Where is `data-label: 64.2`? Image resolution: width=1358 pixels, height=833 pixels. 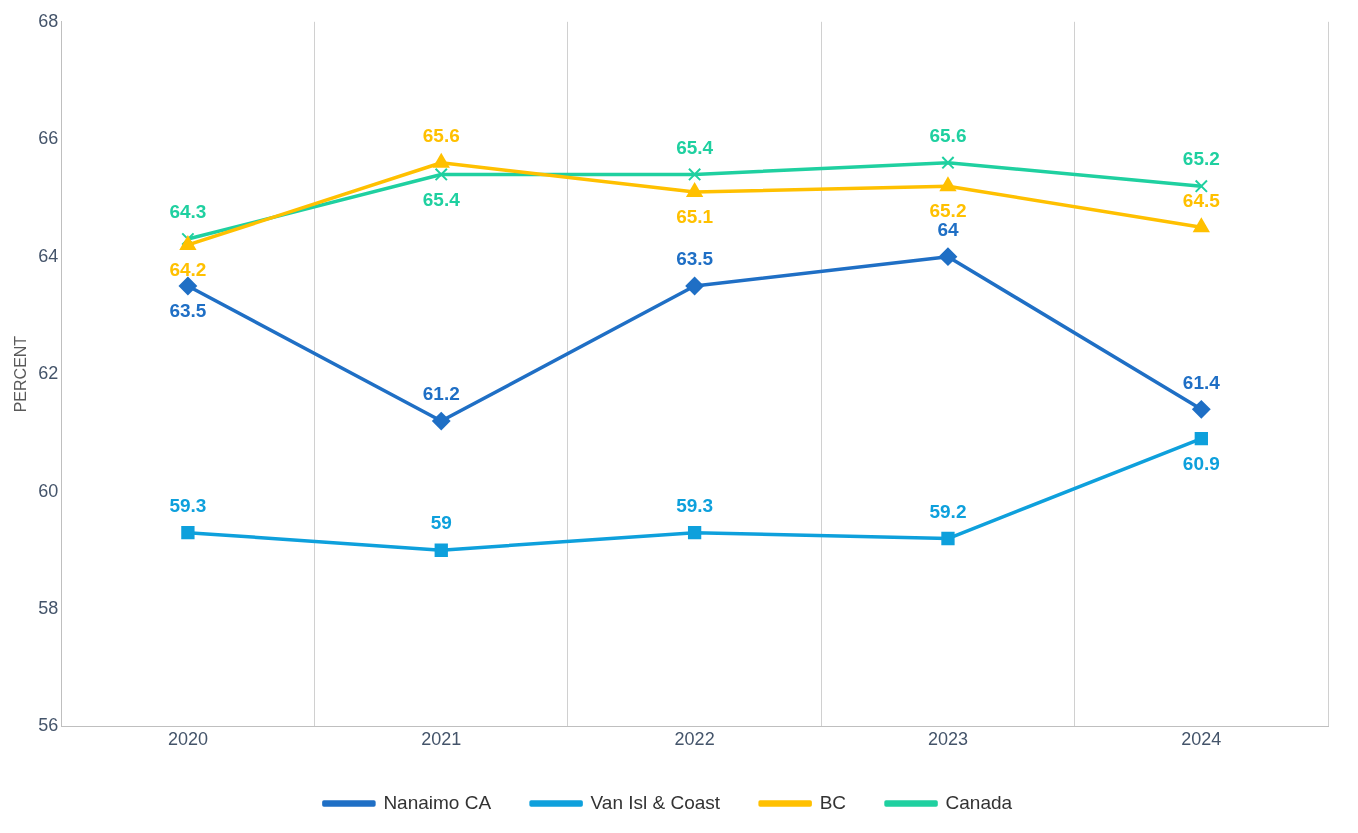 data-label: 64.2 is located at coordinates (188, 270).